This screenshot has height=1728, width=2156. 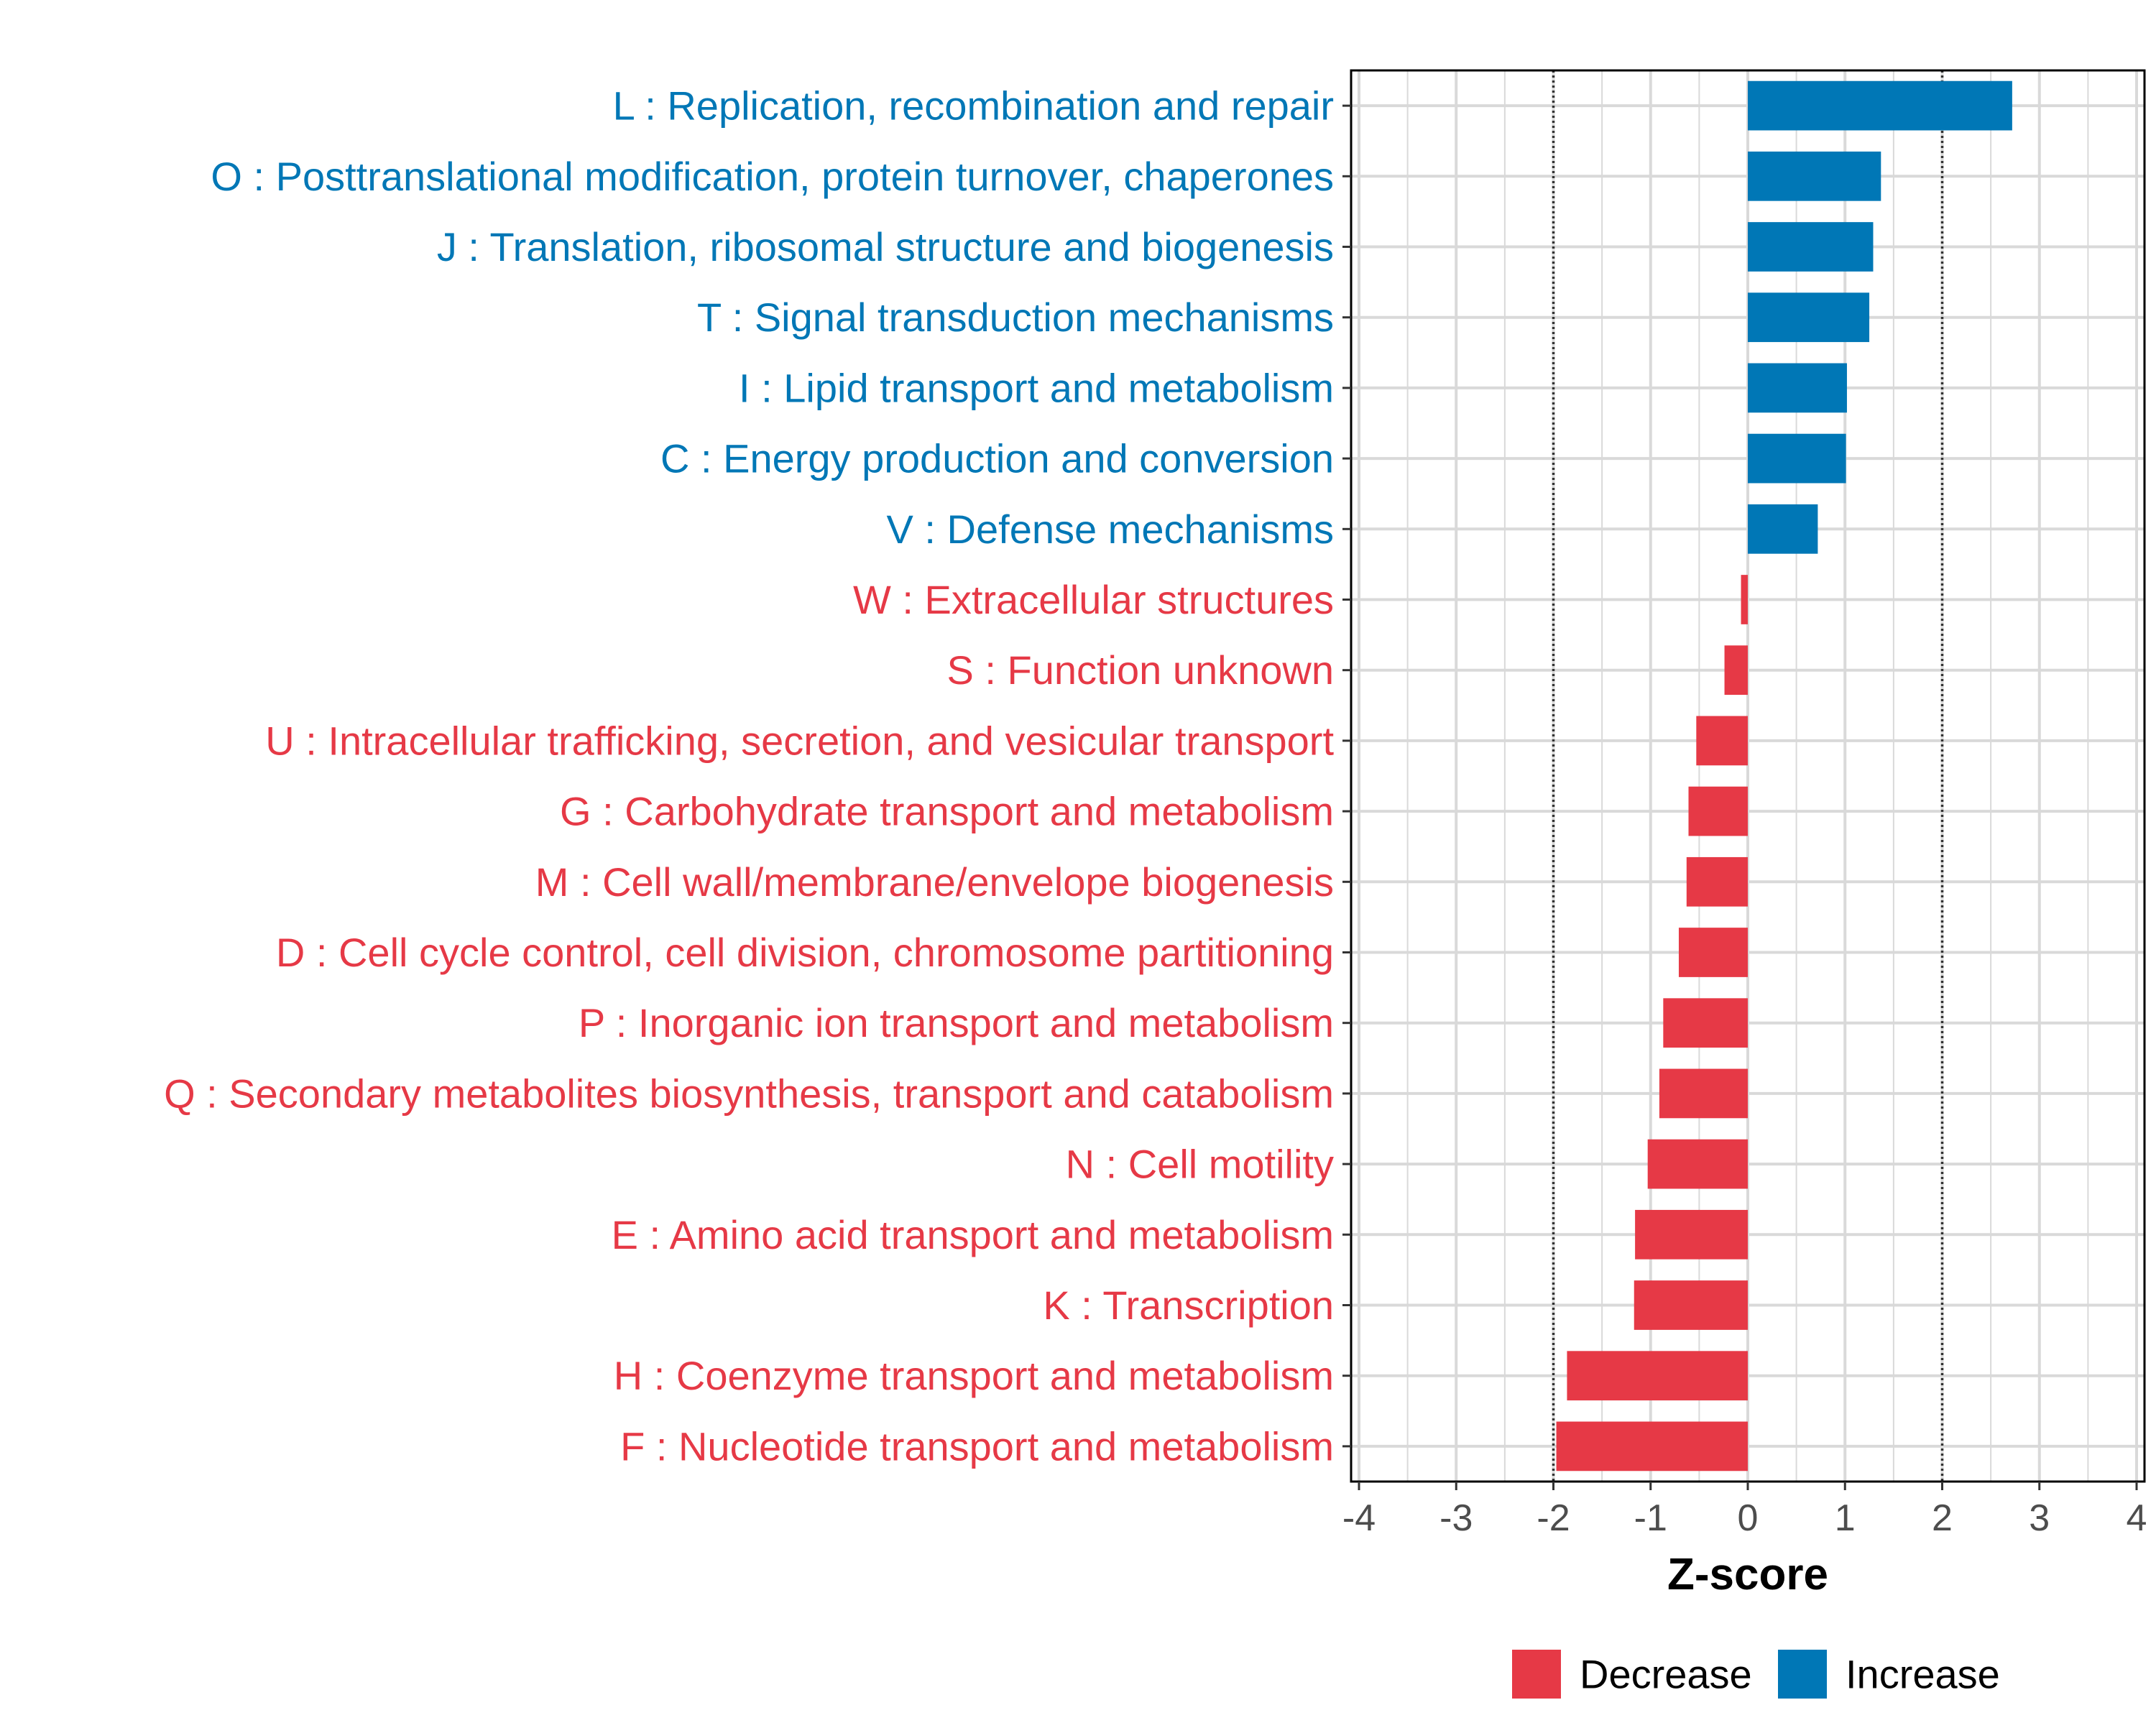 I want to click on y-tick-label: K : Transcription, so click(x=1188, y=1306).